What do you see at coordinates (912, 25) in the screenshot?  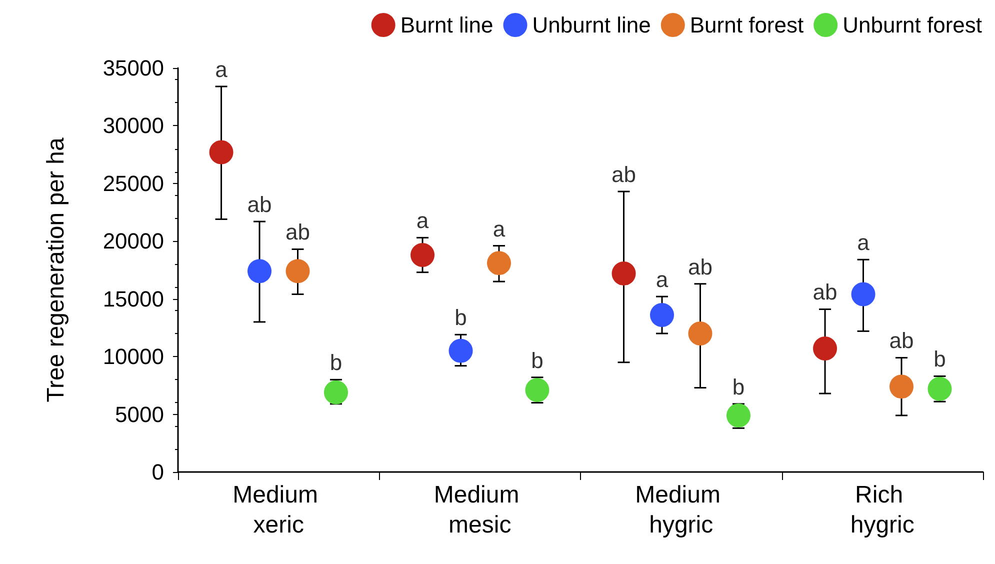 I see `legend-label: Unburnt forest` at bounding box center [912, 25].